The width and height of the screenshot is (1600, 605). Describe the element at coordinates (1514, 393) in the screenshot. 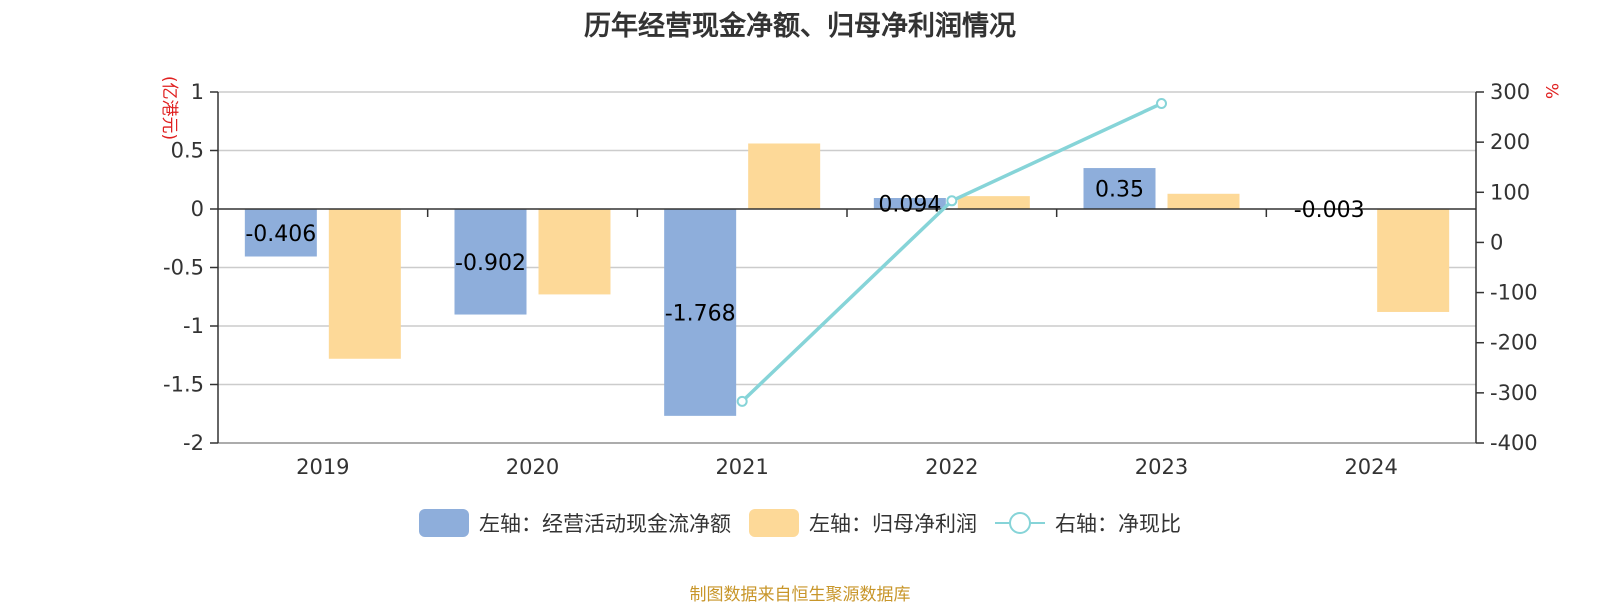

I see `y-right-tick-label: -300` at that location.